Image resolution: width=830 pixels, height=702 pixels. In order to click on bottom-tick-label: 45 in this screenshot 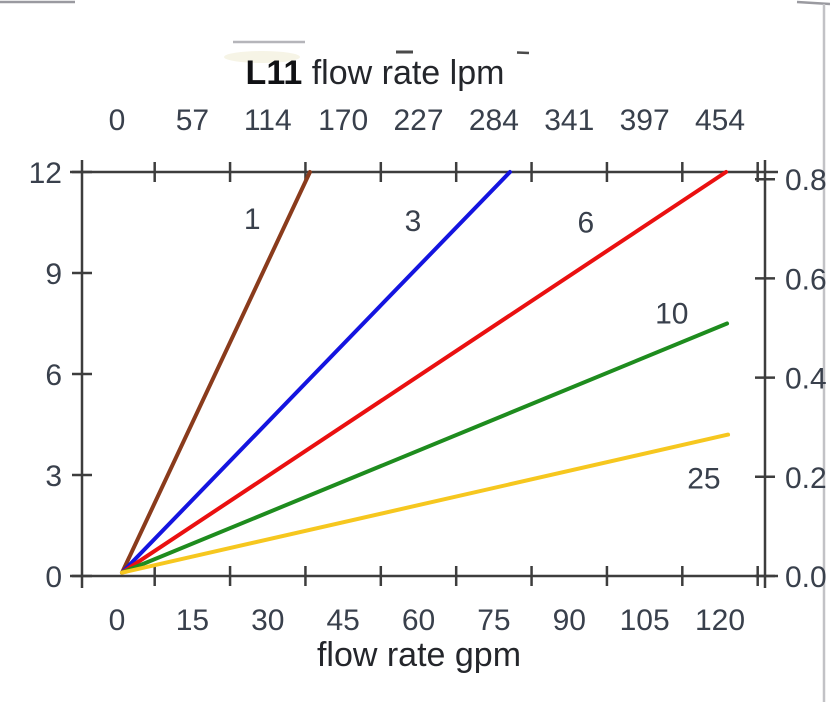, I will do `click(342, 620)`.